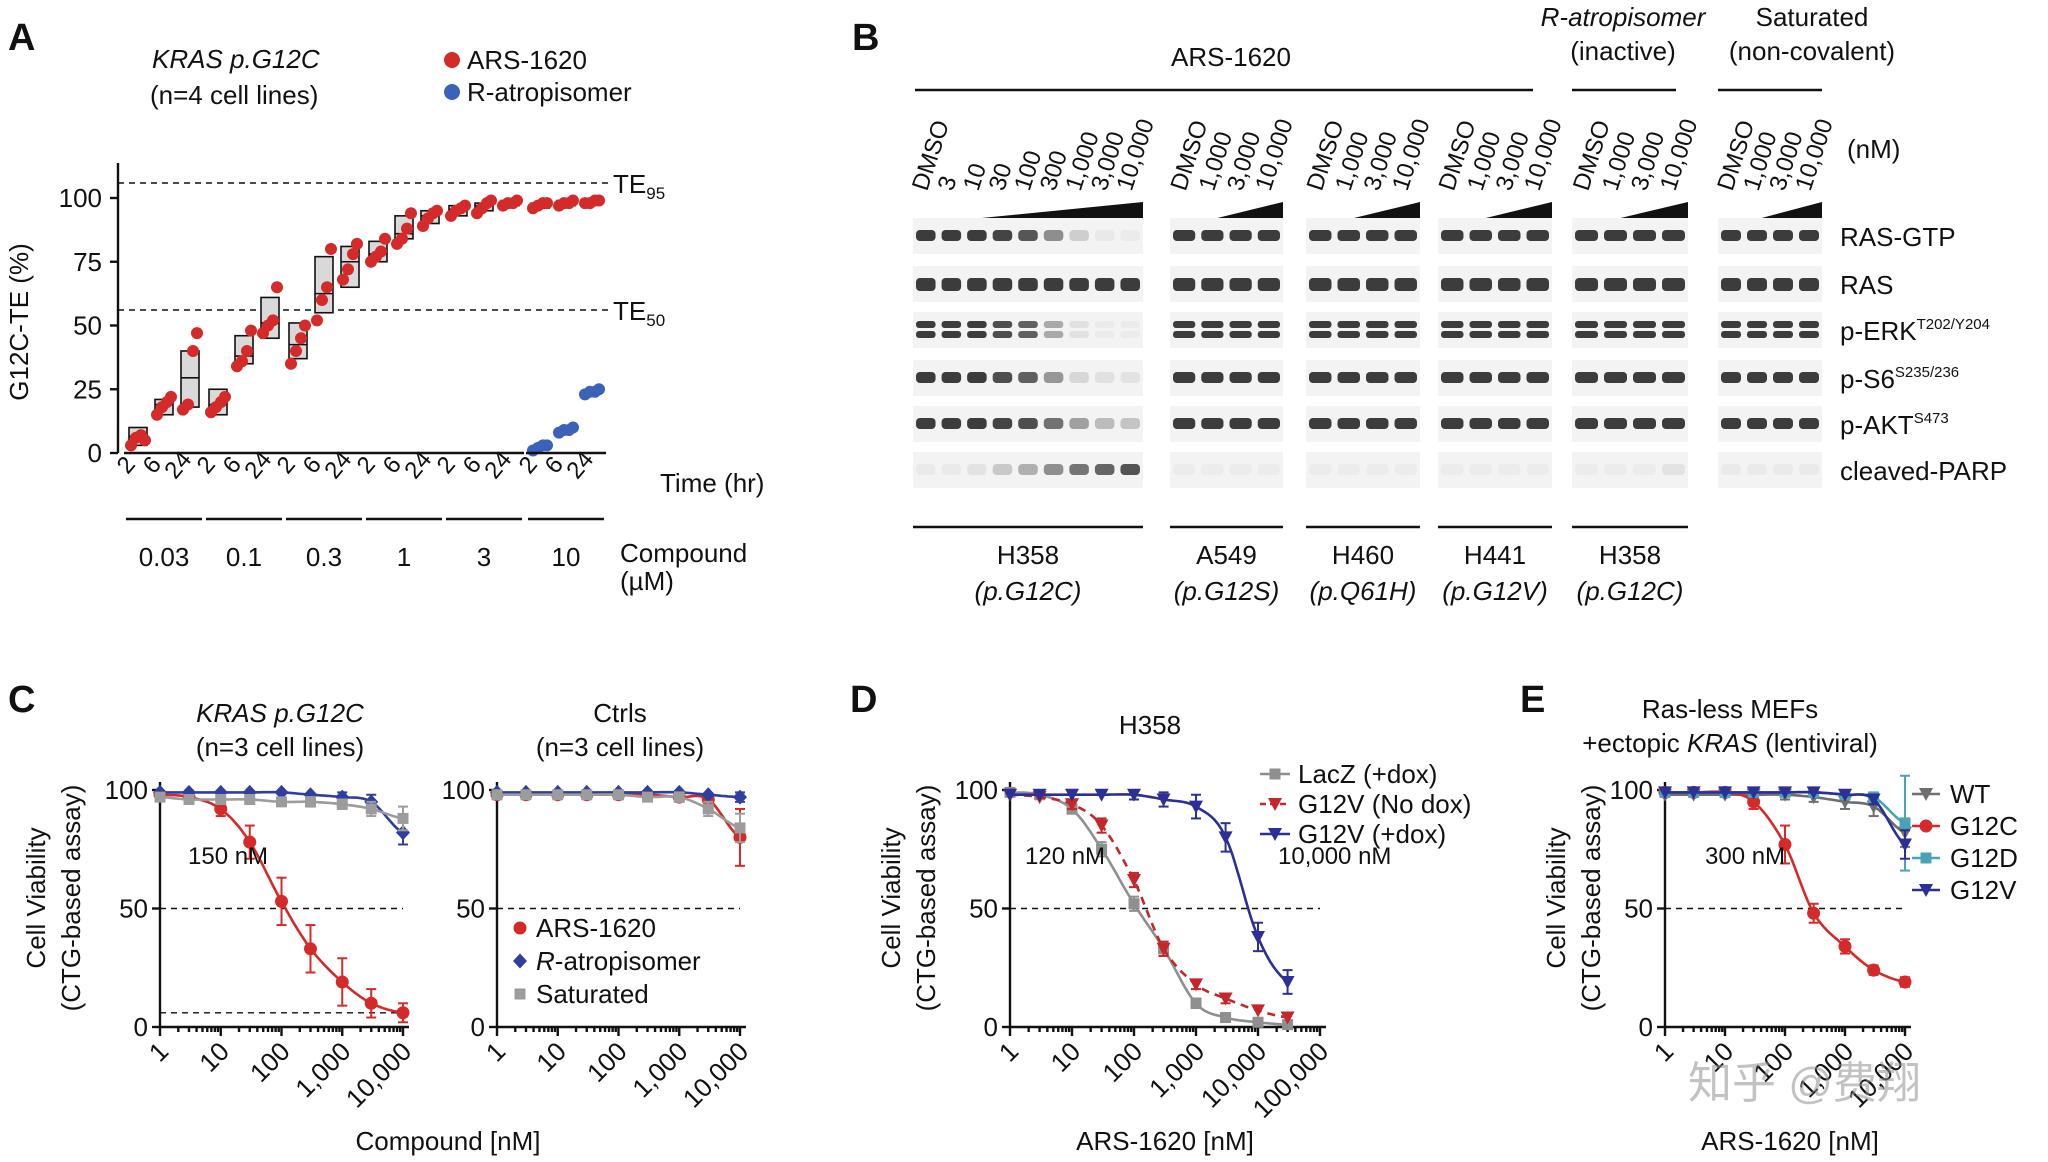  What do you see at coordinates (1790, 1141) in the screenshot?
I see `panel-e-xlabel: ARS-1620 [nM]` at bounding box center [1790, 1141].